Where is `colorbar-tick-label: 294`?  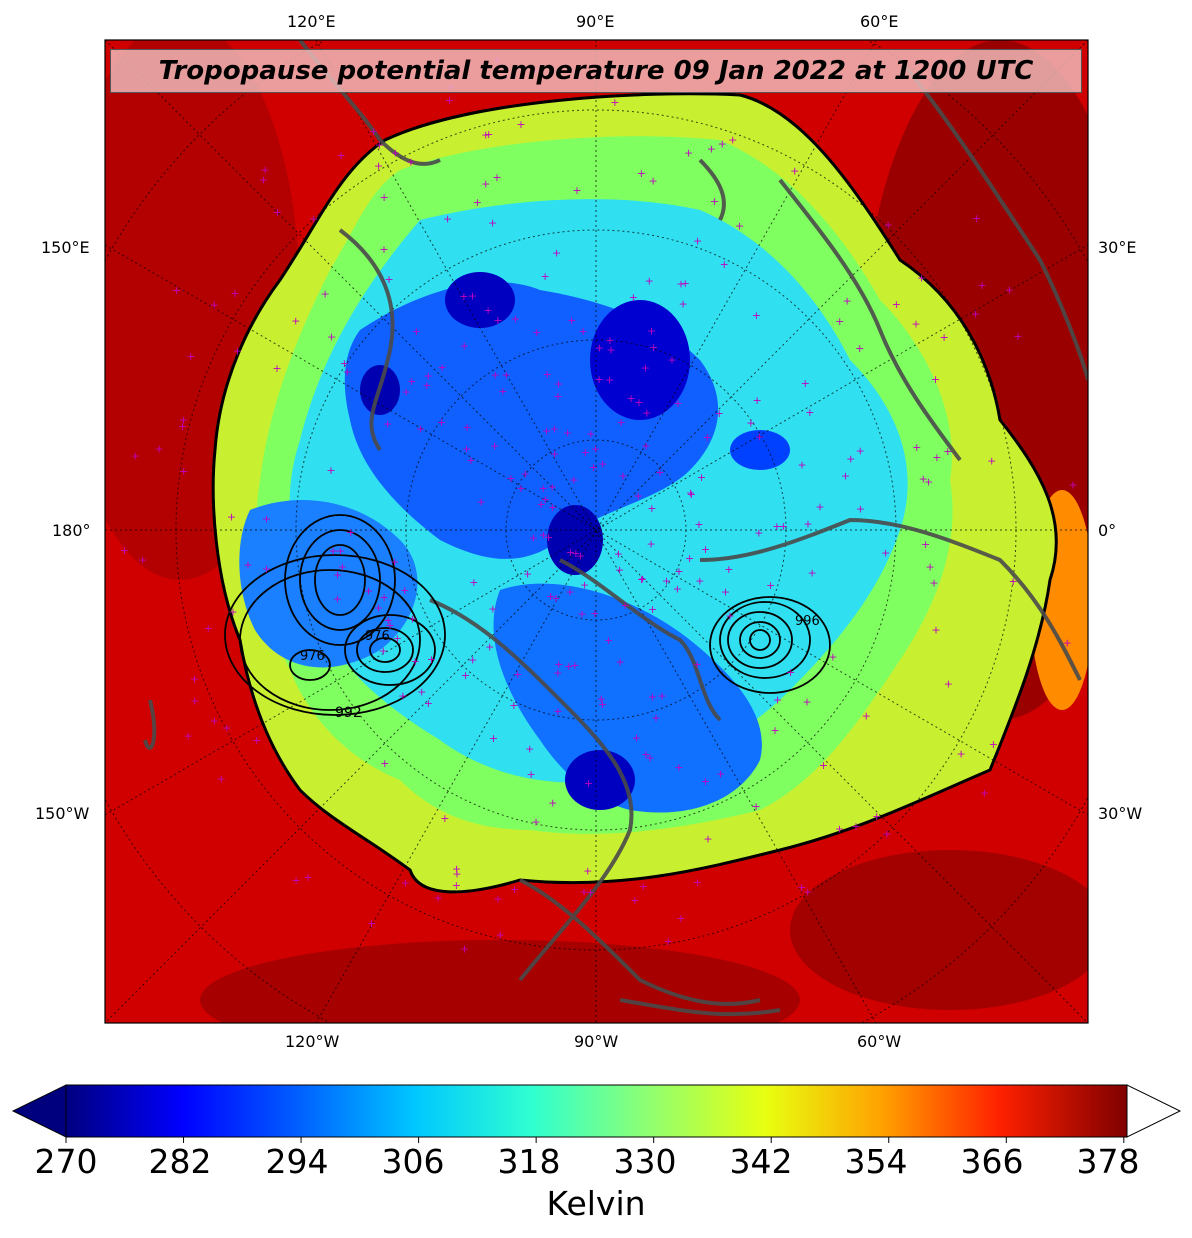 colorbar-tick-label: 294 is located at coordinates (297, 1161).